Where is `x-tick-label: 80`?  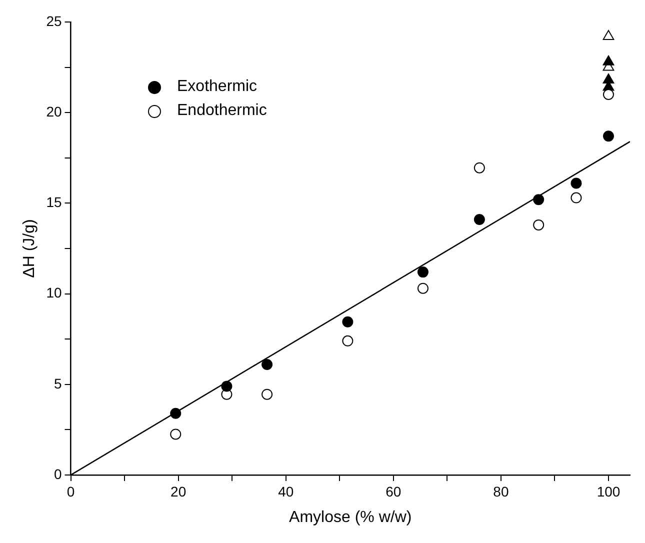
x-tick-label: 80 is located at coordinates (501, 491).